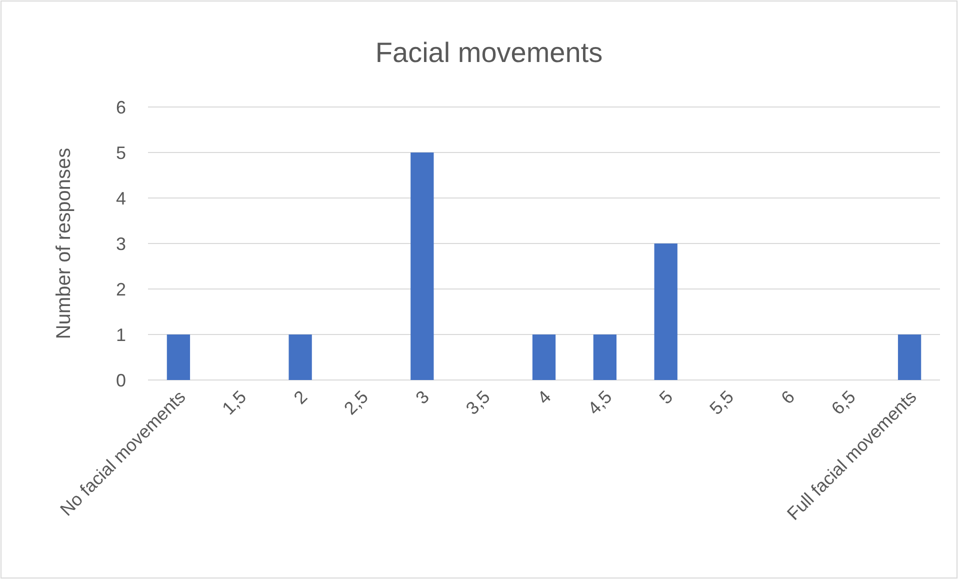 Image resolution: width=958 pixels, height=579 pixels. Describe the element at coordinates (600, 402) in the screenshot. I see `x-tick-label: 4,5` at that location.